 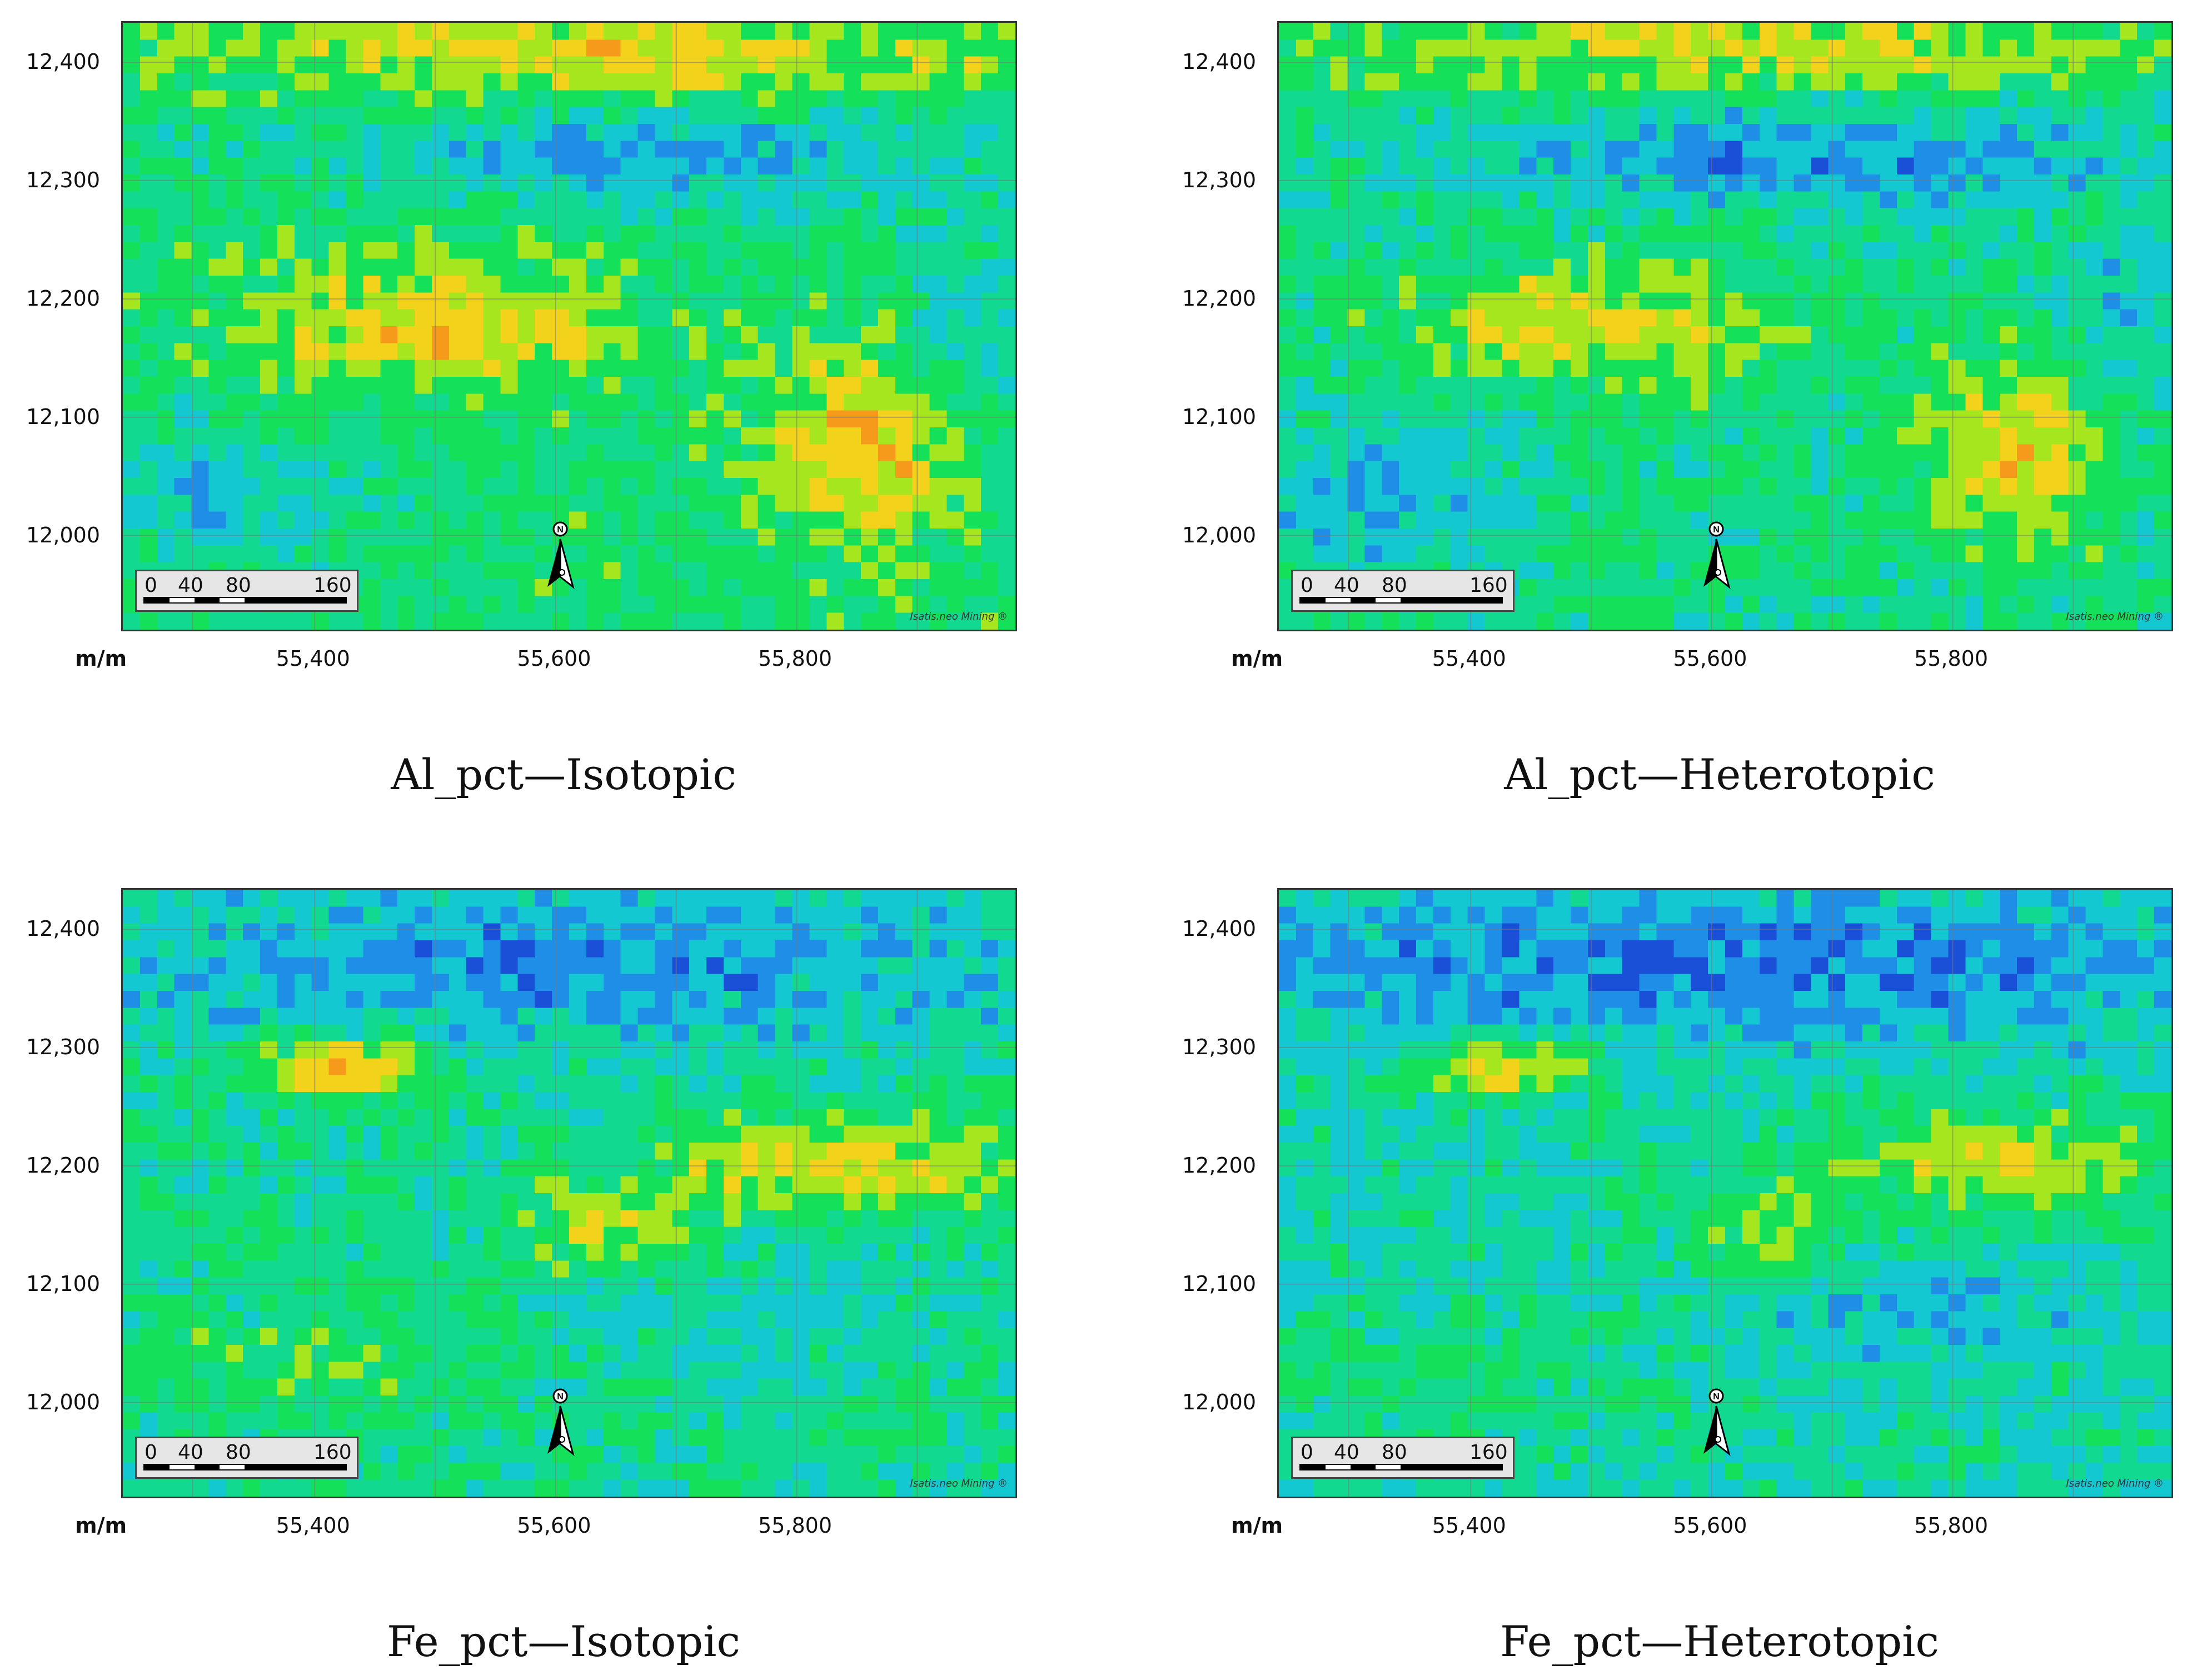 What do you see at coordinates (1719, 1641) in the screenshot?
I see `panel-caption: Fe_pct—Heterotopic` at bounding box center [1719, 1641].